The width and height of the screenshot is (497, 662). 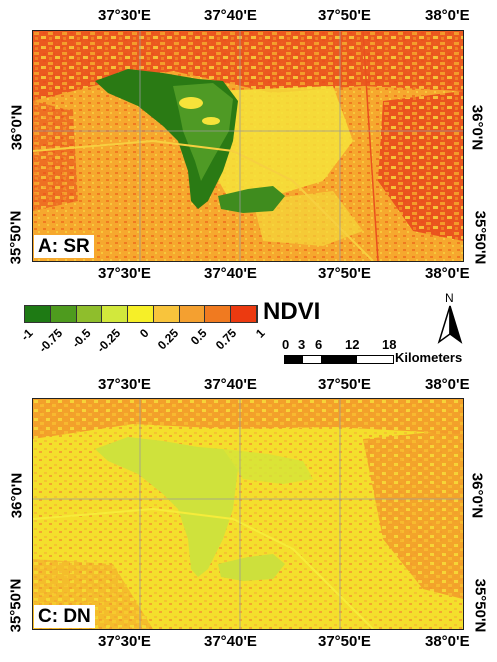 What do you see at coordinates (268, 466) in the screenshot?
I see `map-c-lake-north-extension` at bounding box center [268, 466].